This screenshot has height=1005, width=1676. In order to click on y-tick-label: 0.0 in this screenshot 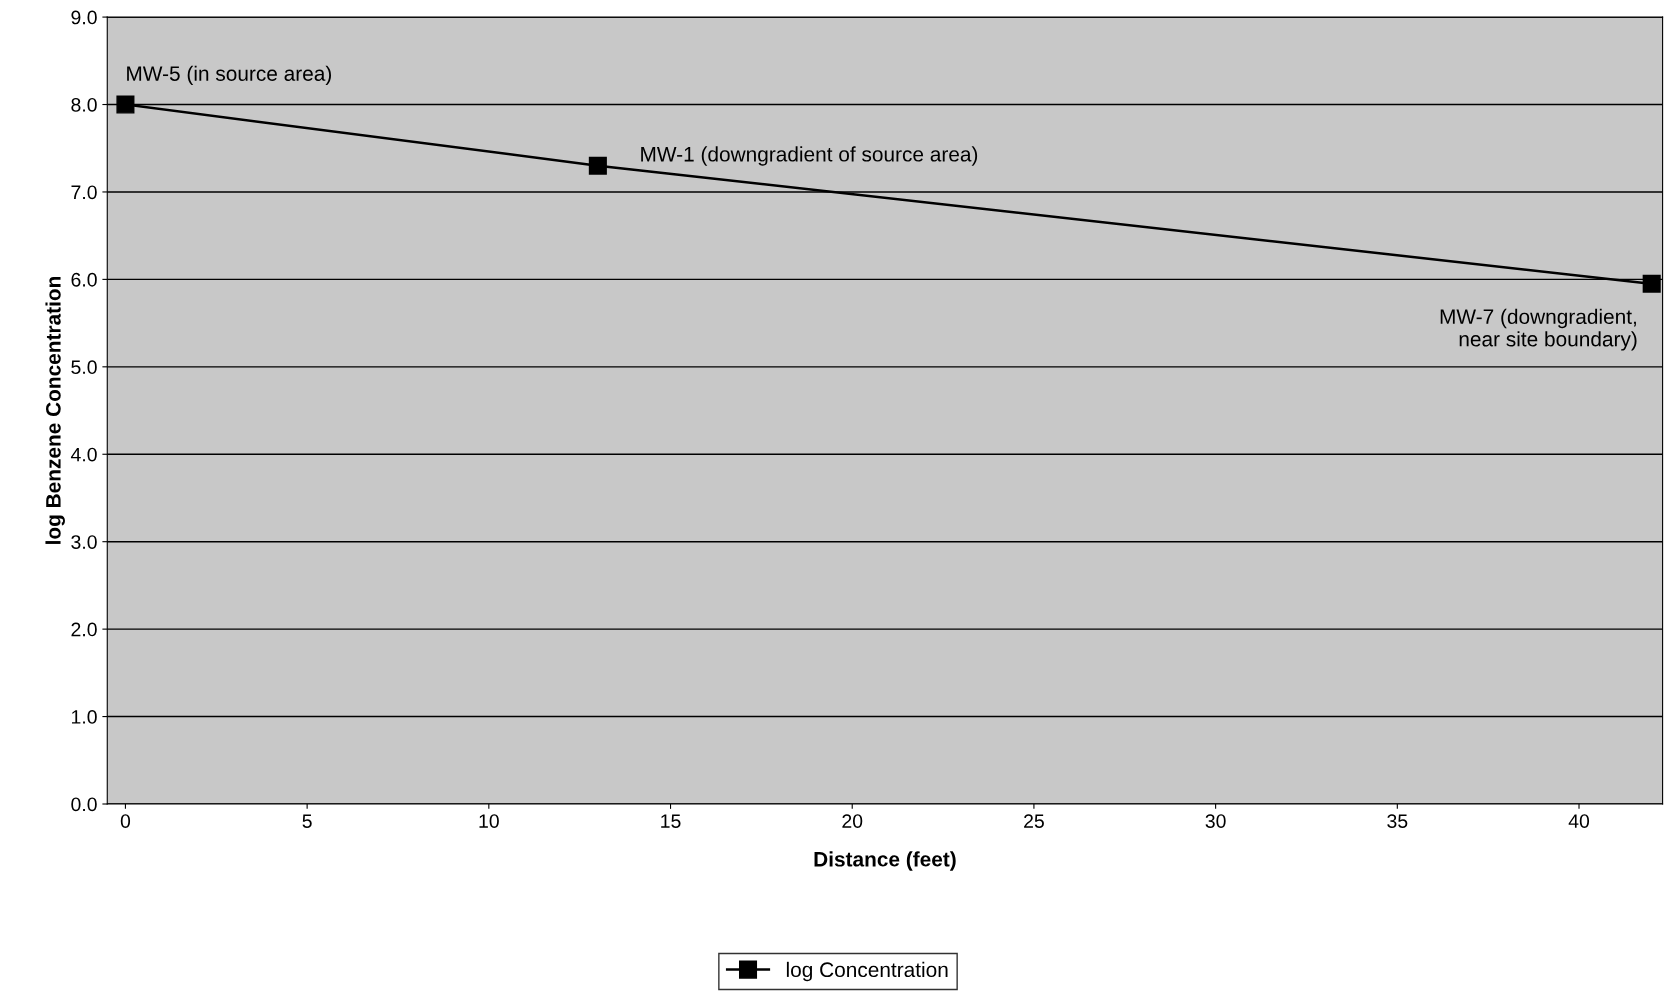, I will do `click(84, 804)`.